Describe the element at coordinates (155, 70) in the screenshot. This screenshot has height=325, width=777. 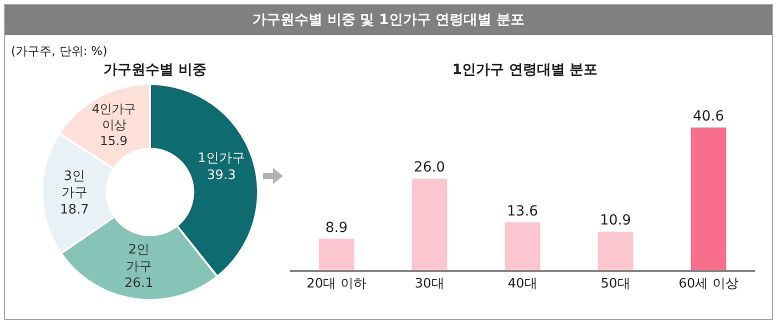
I see `chart-subtitle: 가구원수별 비중` at that location.